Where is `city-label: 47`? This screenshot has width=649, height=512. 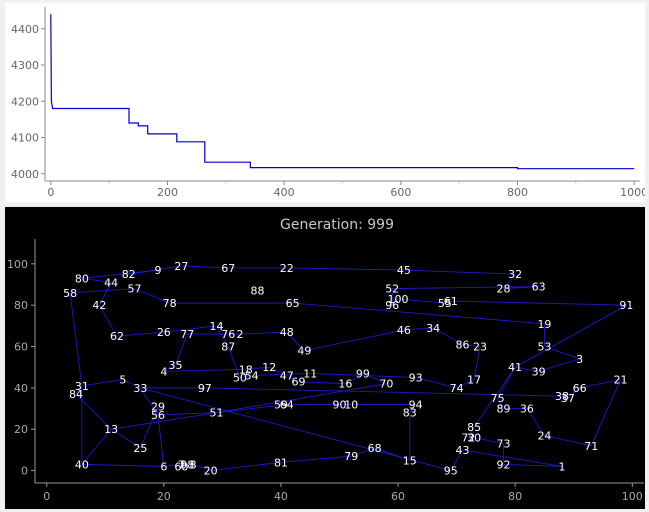 city-label: 47 is located at coordinates (287, 375).